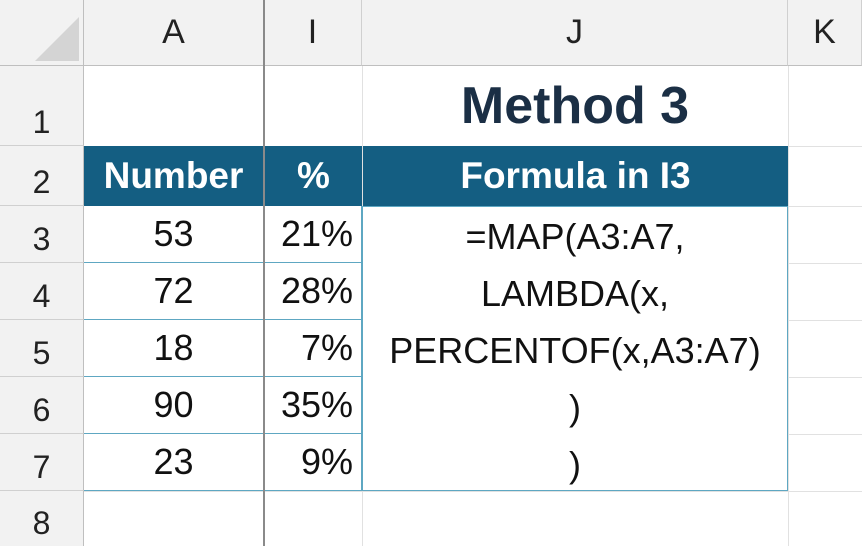 The height and width of the screenshot is (546, 862). I want to click on cell-percent: 35%, so click(313, 405).